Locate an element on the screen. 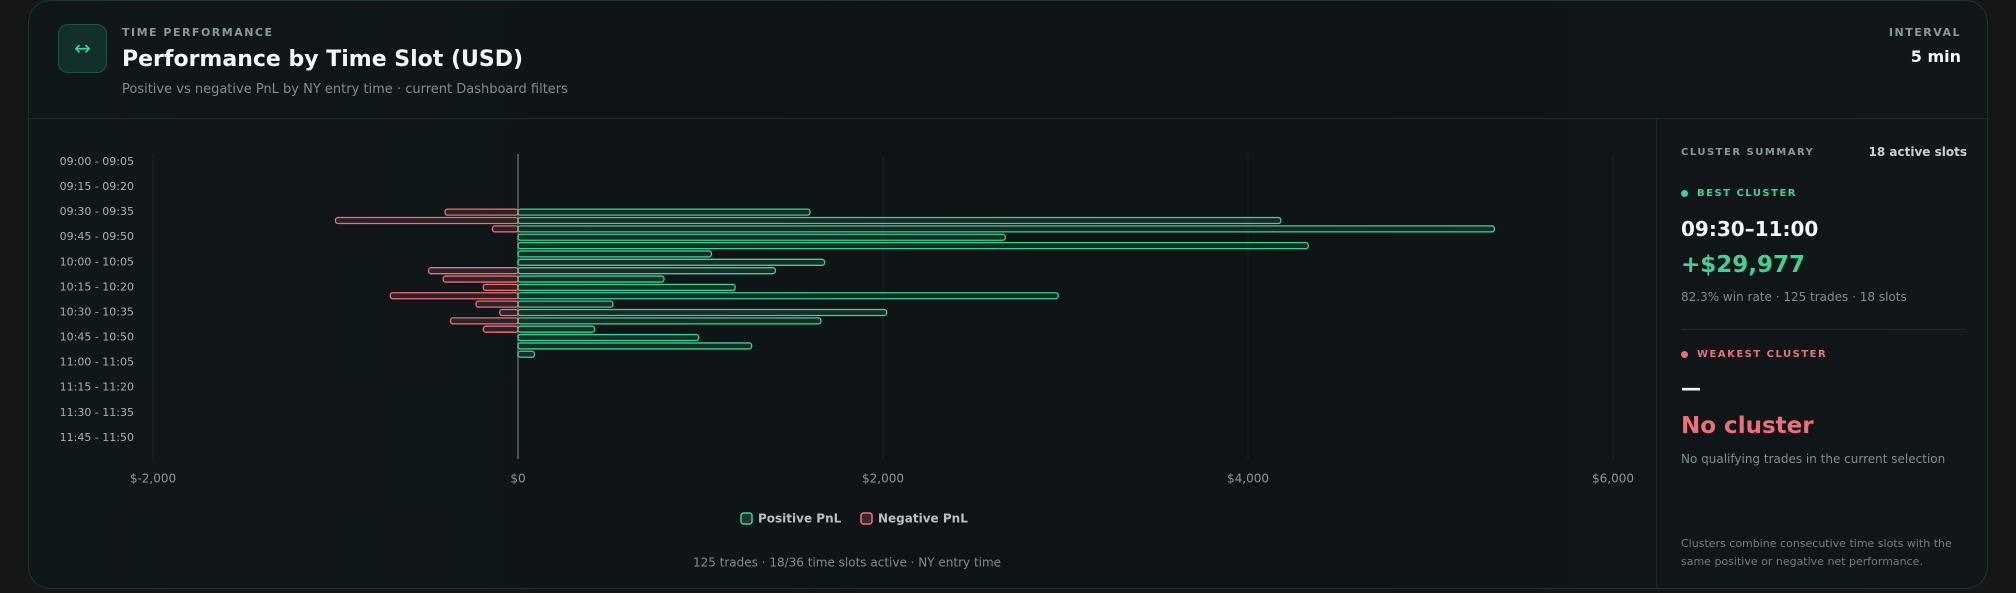 This screenshot has height=593, width=2016. x-tick-label: $0 is located at coordinates (517, 479).